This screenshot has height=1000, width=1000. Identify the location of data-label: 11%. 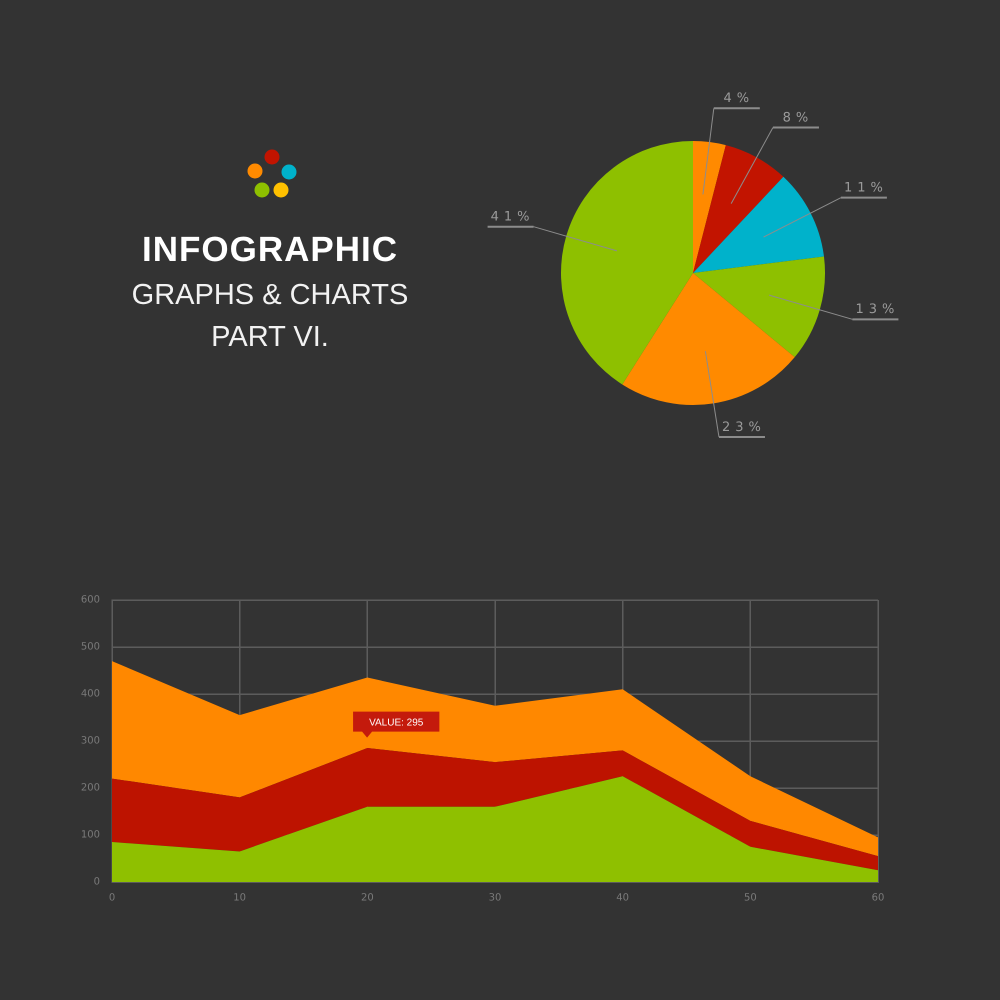
(866, 188).